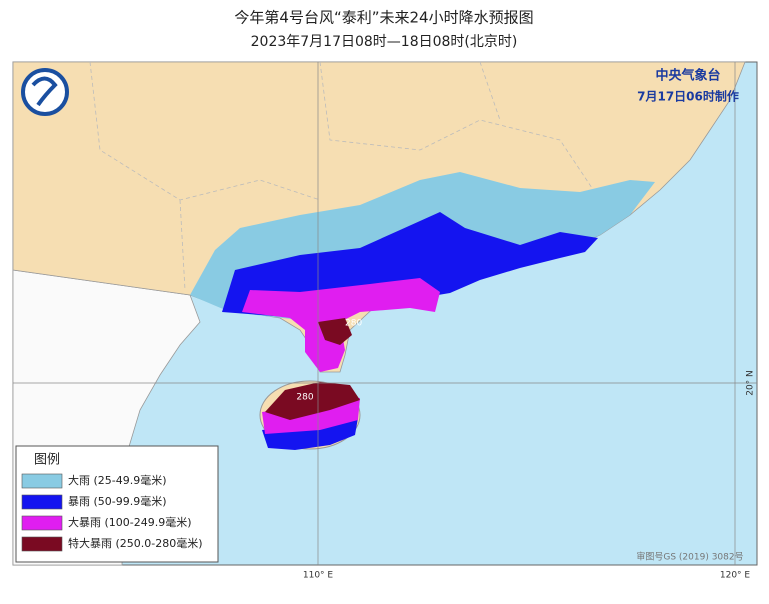  Describe the element at coordinates (130, 522) in the screenshot. I see `legend-label: 大暴雨 (100-249.9毫米)` at that location.